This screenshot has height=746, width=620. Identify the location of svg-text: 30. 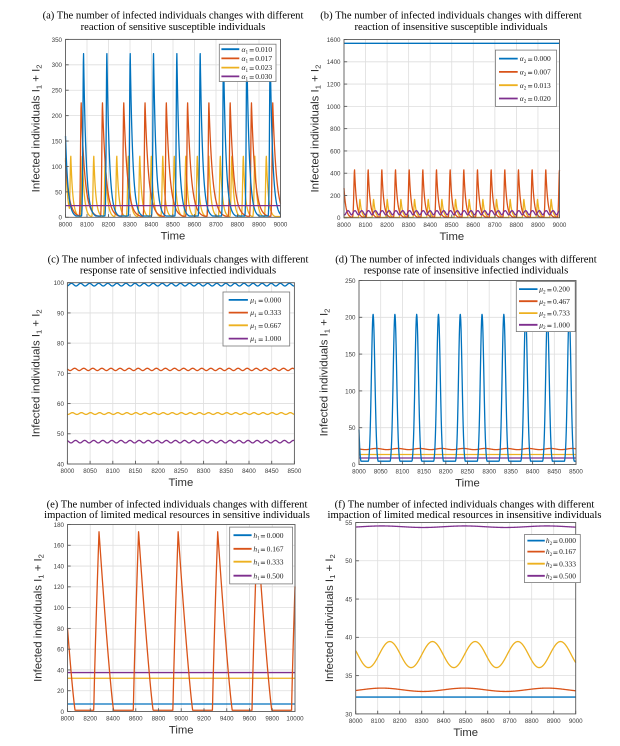
(348, 714).